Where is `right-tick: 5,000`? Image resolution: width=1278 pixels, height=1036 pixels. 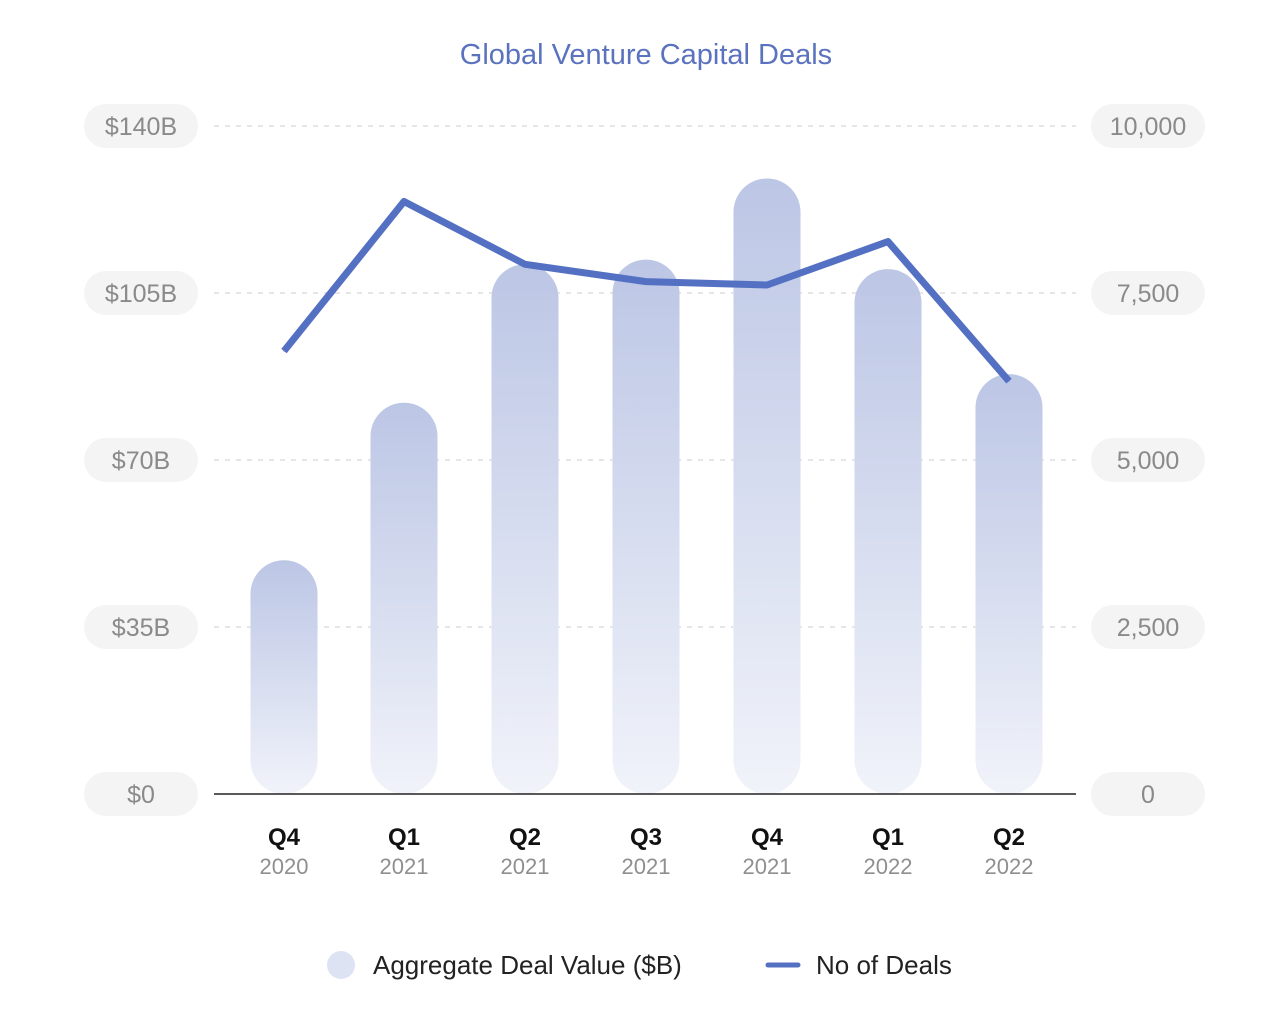
right-tick: 5,000 is located at coordinates (1148, 460).